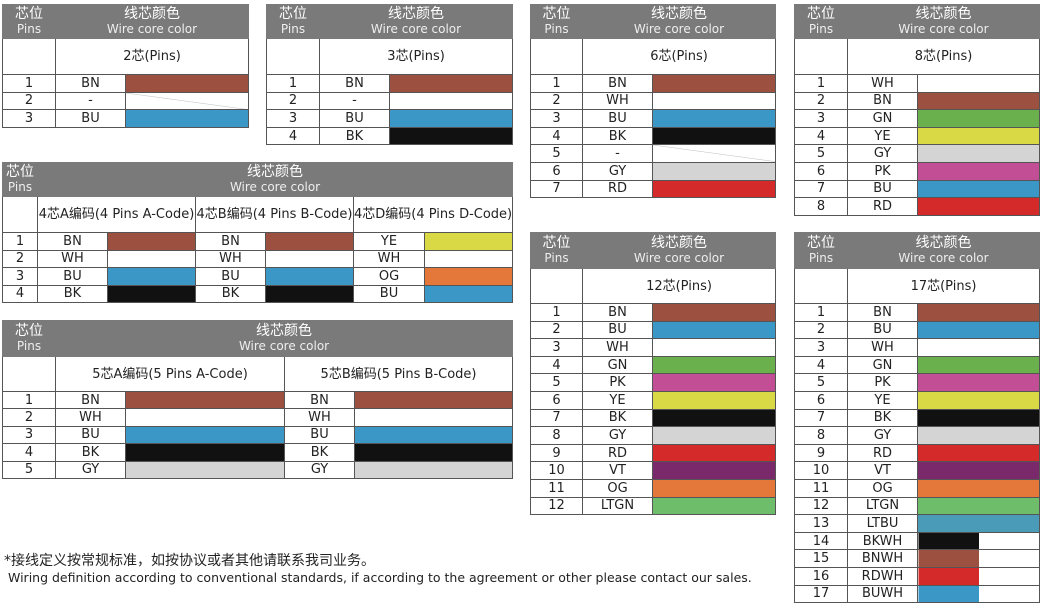 Image resolution: width=1042 pixels, height=604 pixels. I want to click on table-row: 6 GY, so click(653, 171).